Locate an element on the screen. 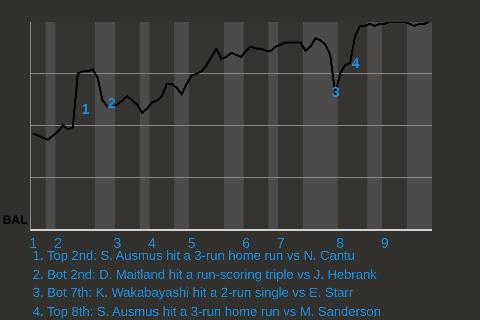 This screenshot has width=480, height=320. x-tick-label: 7 is located at coordinates (281, 242).